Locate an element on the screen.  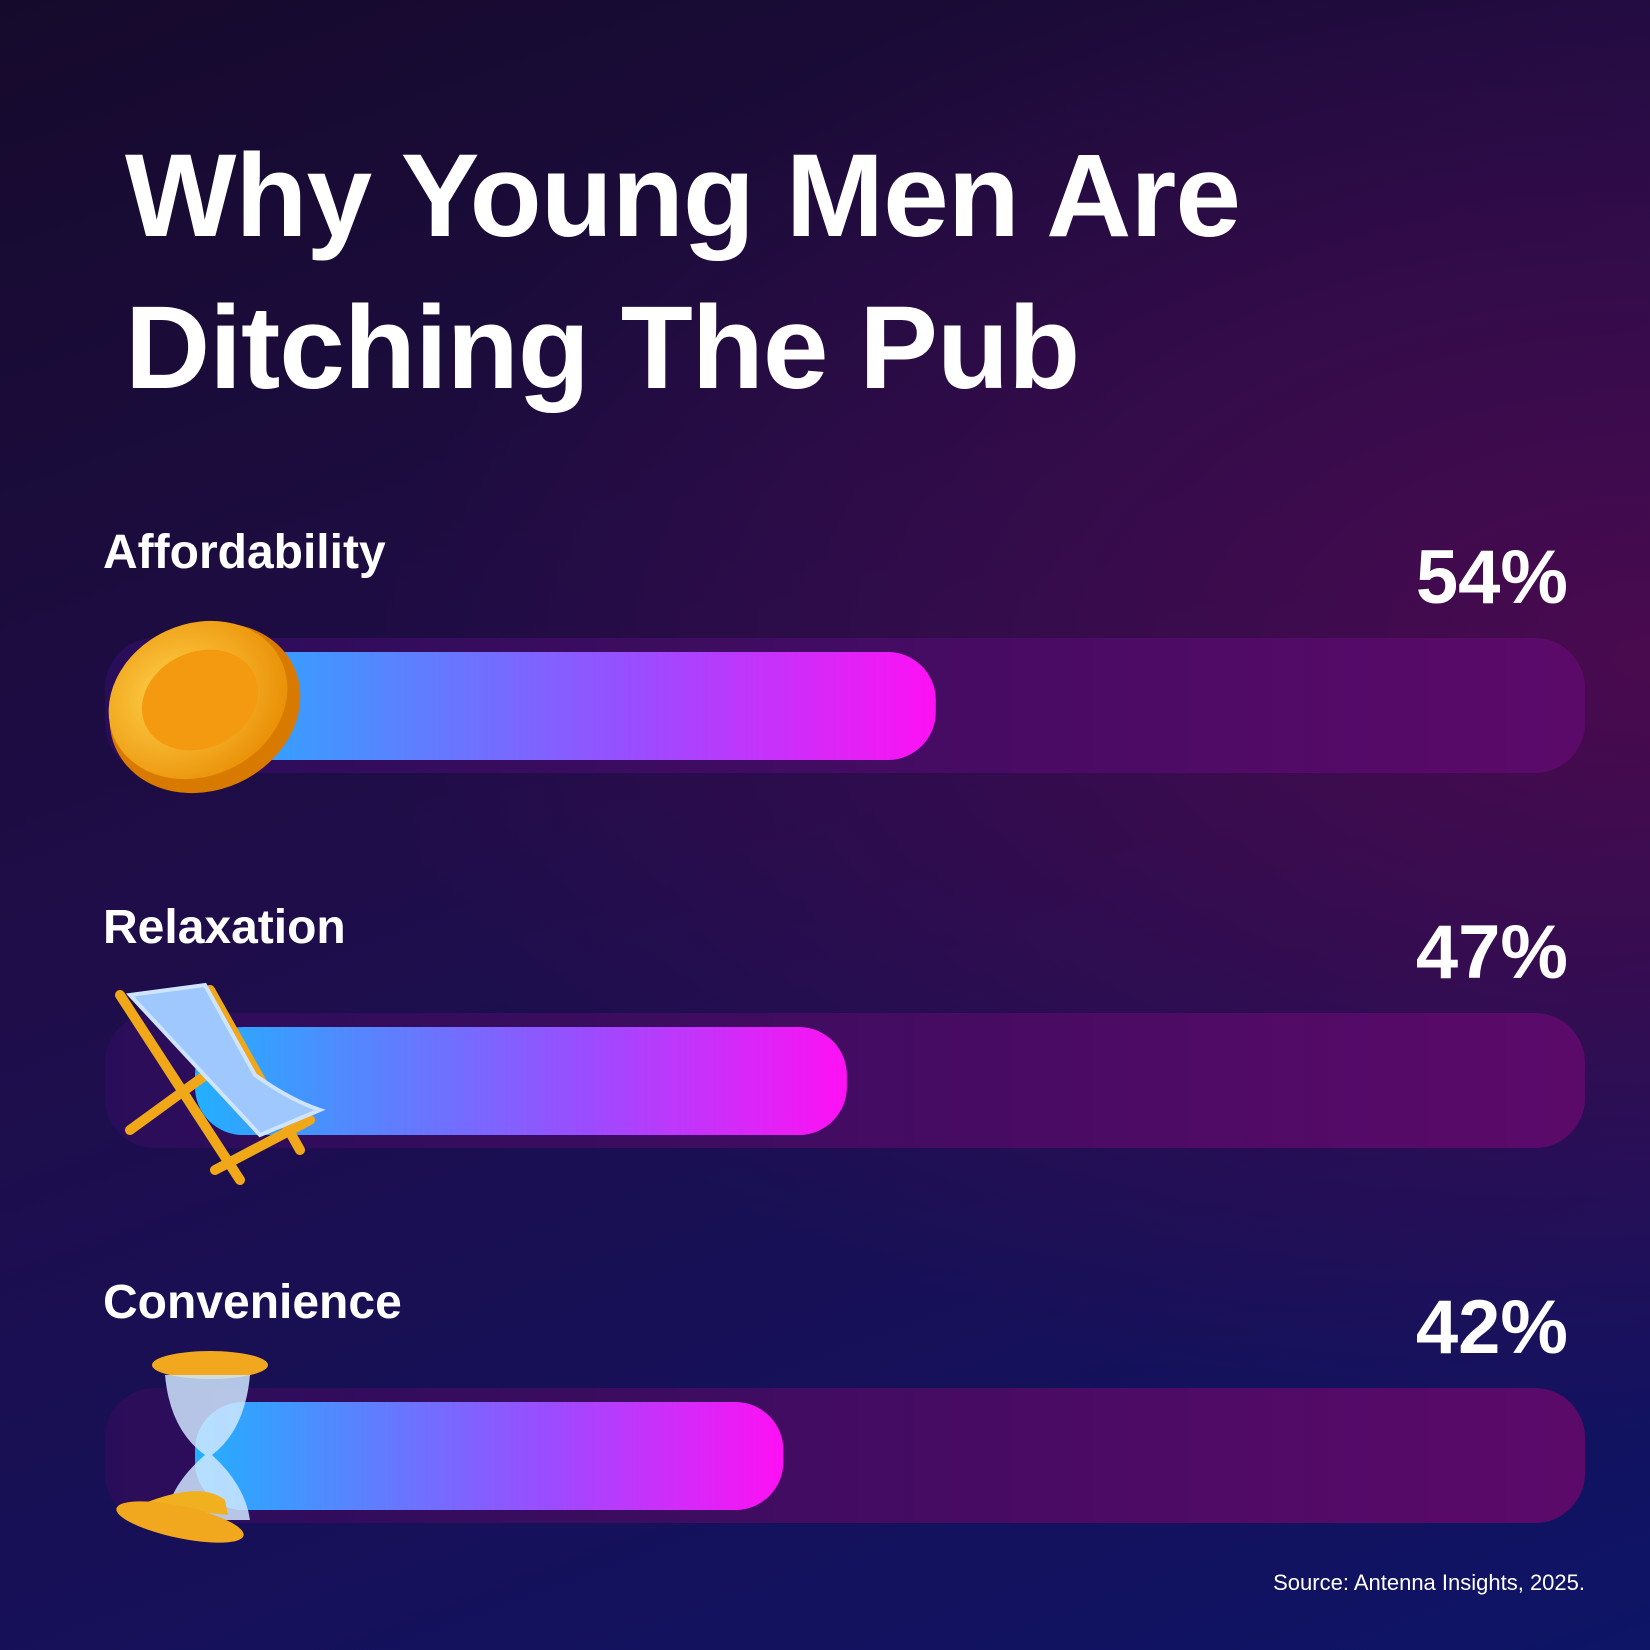
hourglass-icon is located at coordinates (192, 1447).